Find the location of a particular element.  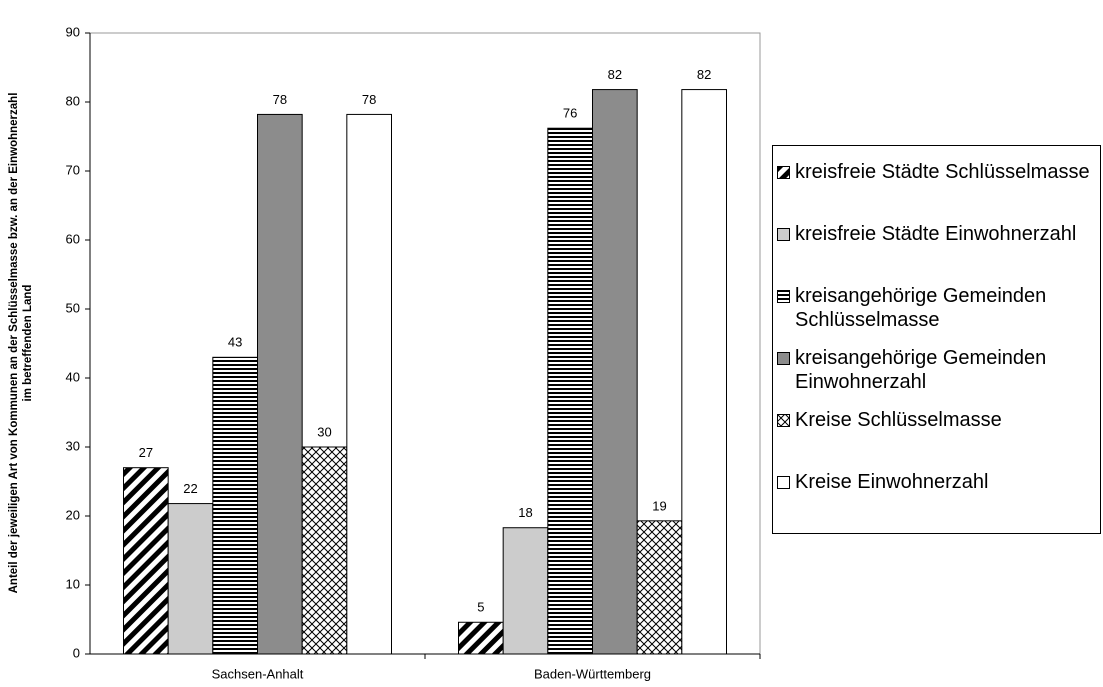

y-tick-label: 70 is located at coordinates (73, 169).